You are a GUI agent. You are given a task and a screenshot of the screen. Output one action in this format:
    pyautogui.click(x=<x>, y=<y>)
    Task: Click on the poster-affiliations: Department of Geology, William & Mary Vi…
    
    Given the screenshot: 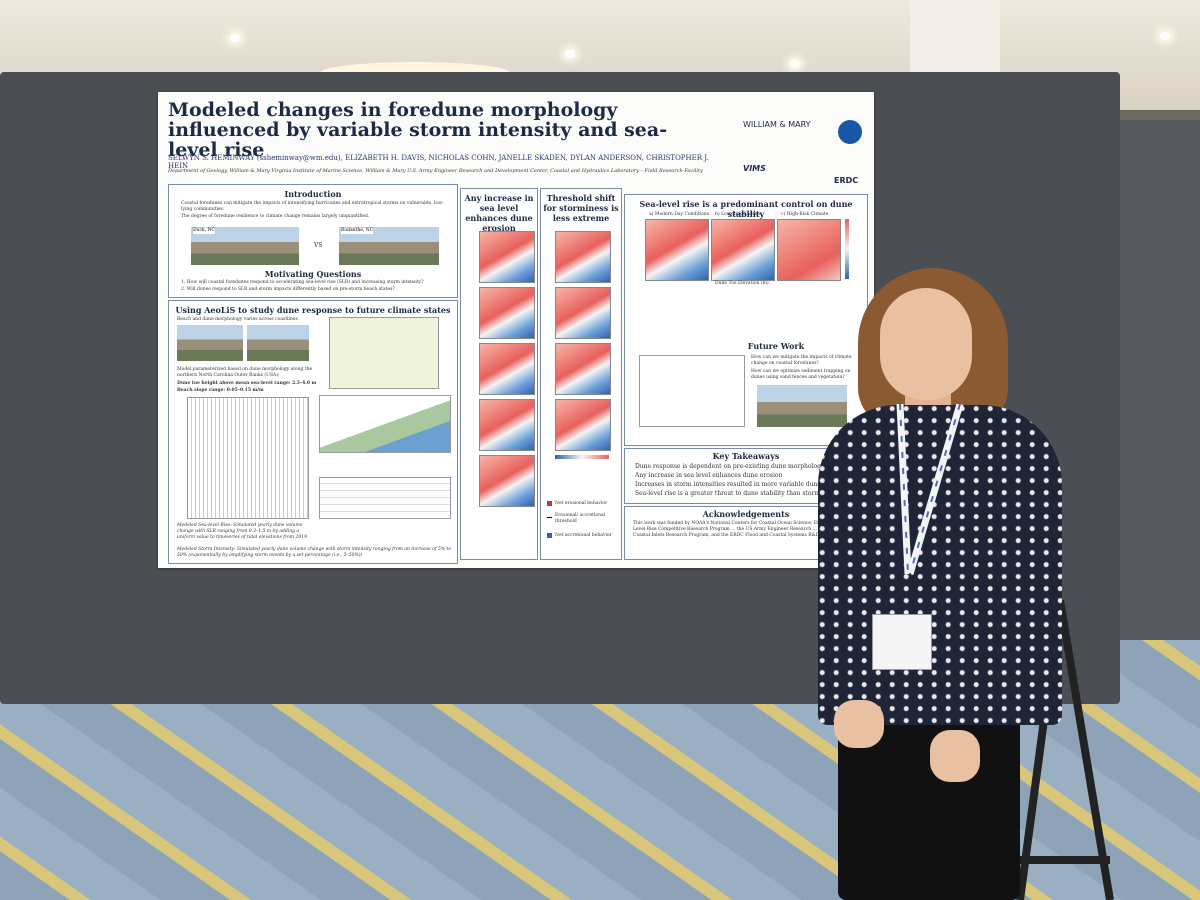 What is the action you would take?
    pyautogui.click(x=435, y=171)
    